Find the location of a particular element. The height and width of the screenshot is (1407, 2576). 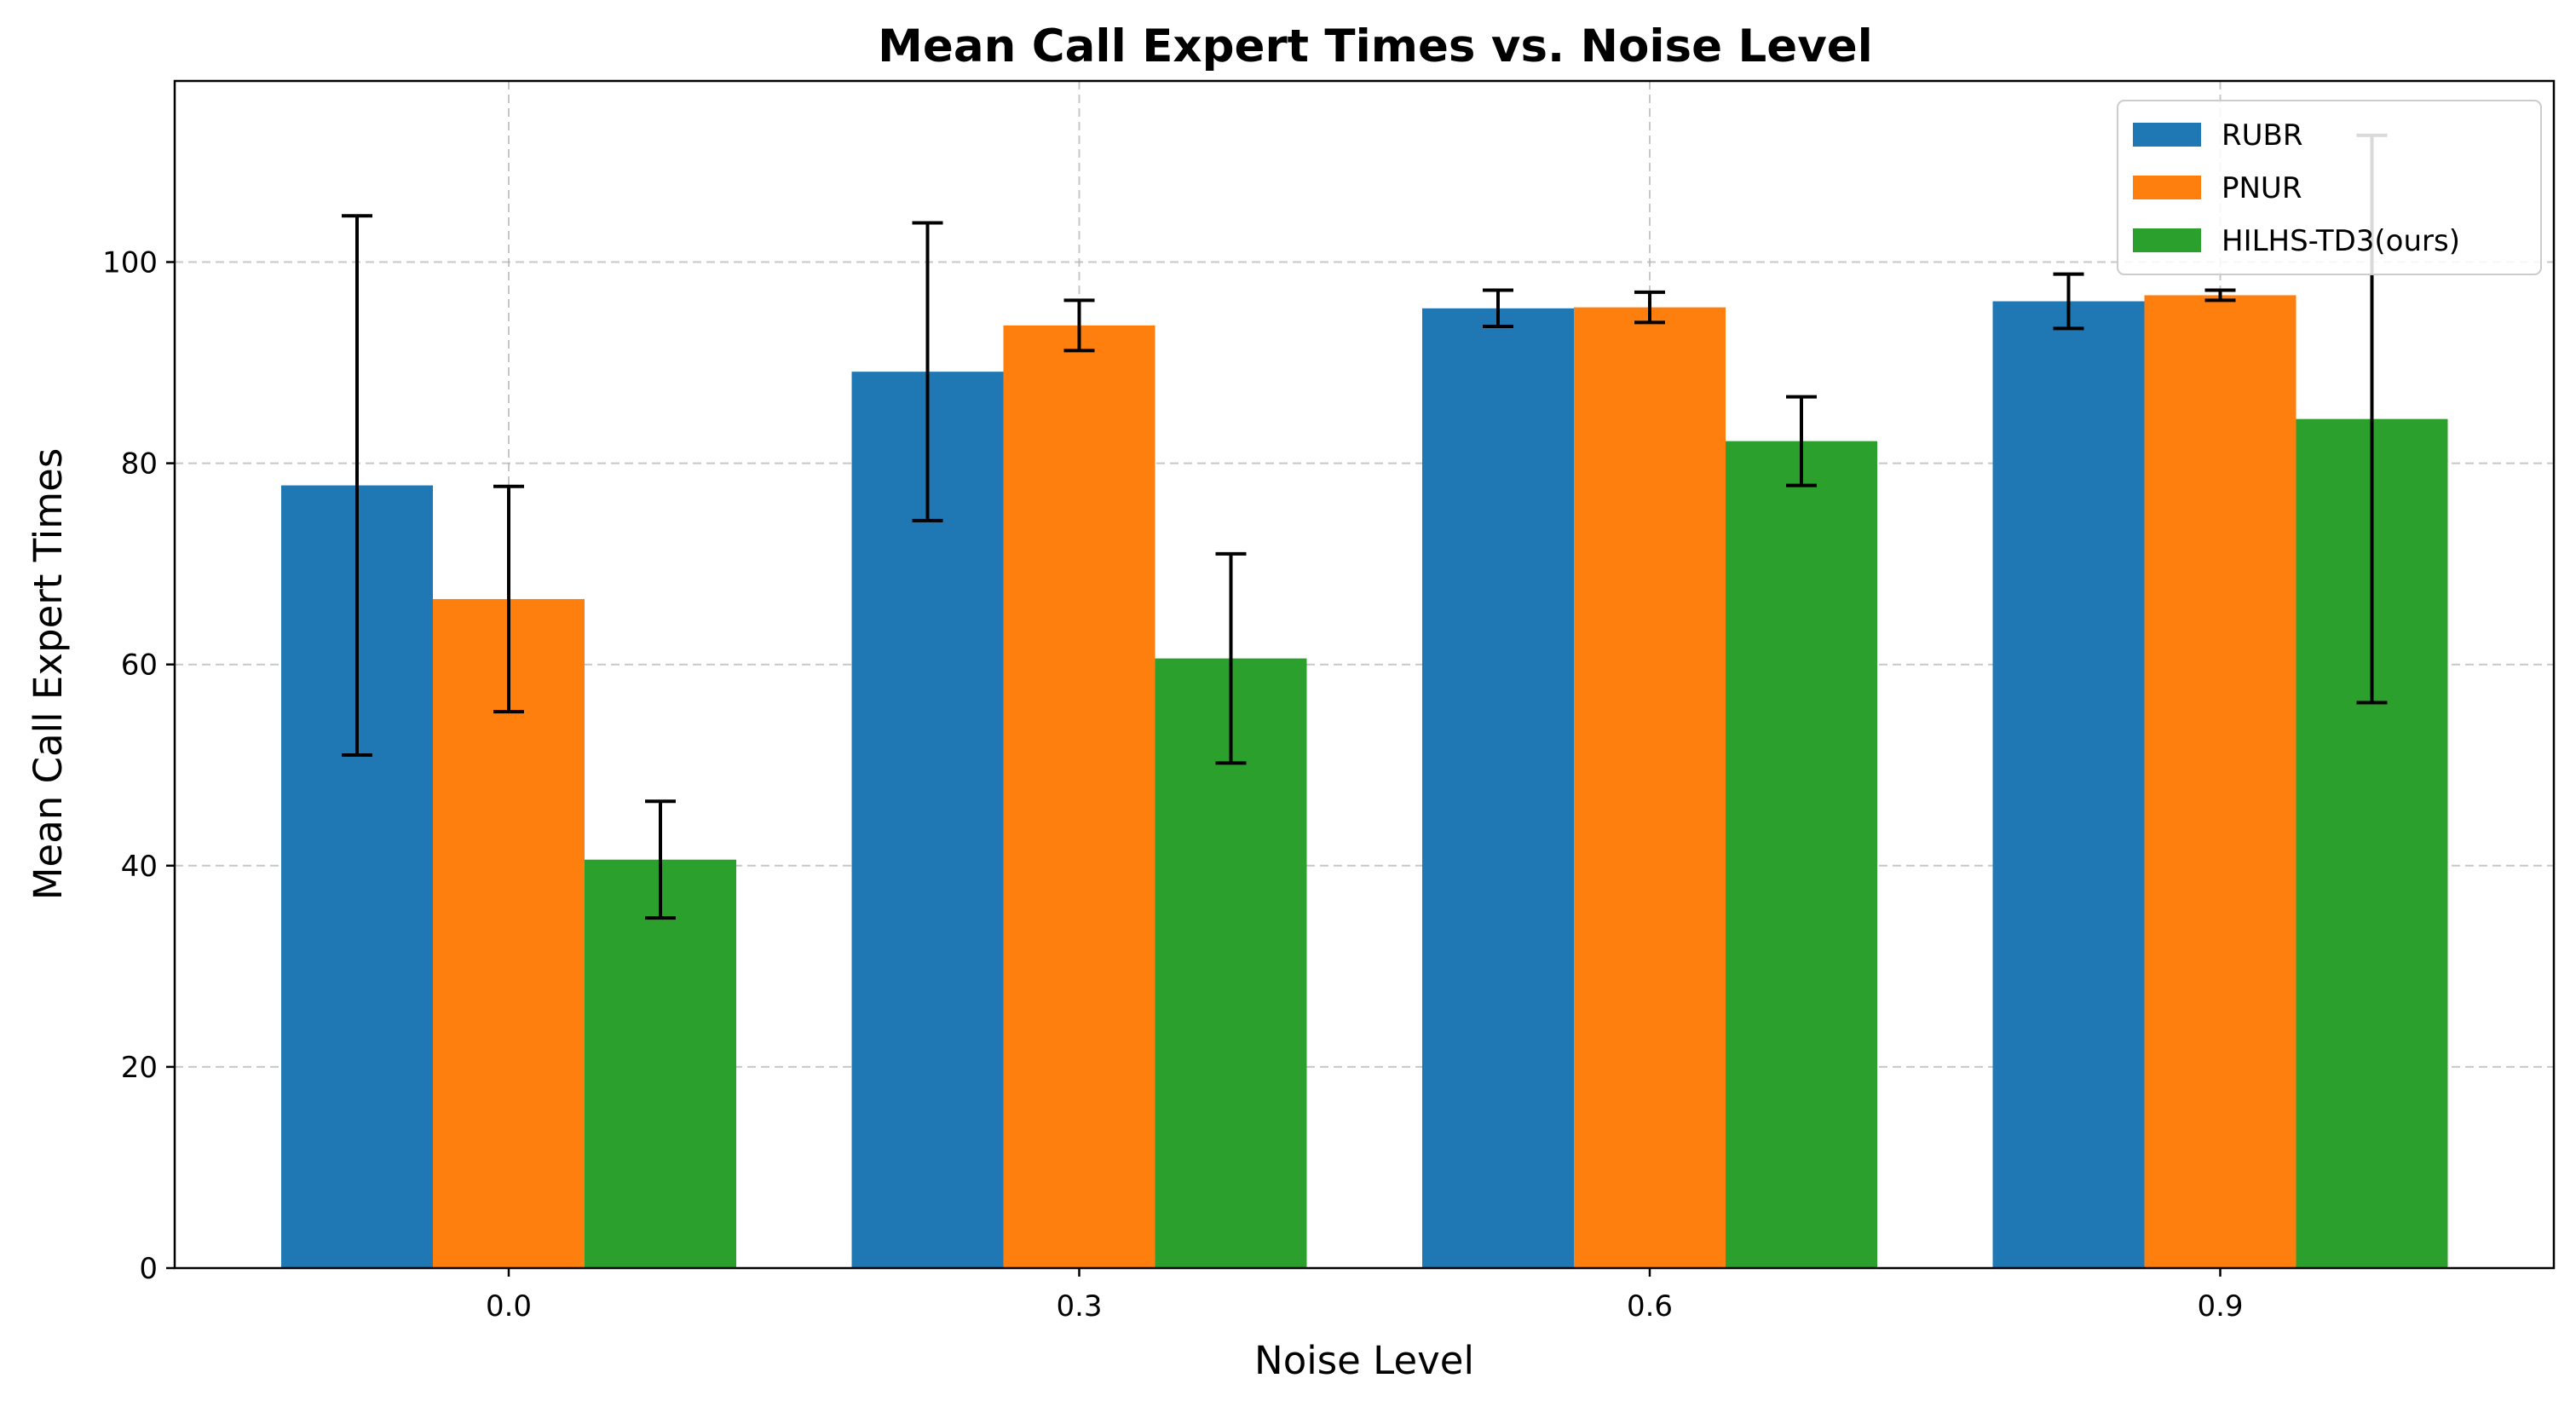

x-tick-label: 0.9 is located at coordinates (2220, 1306).